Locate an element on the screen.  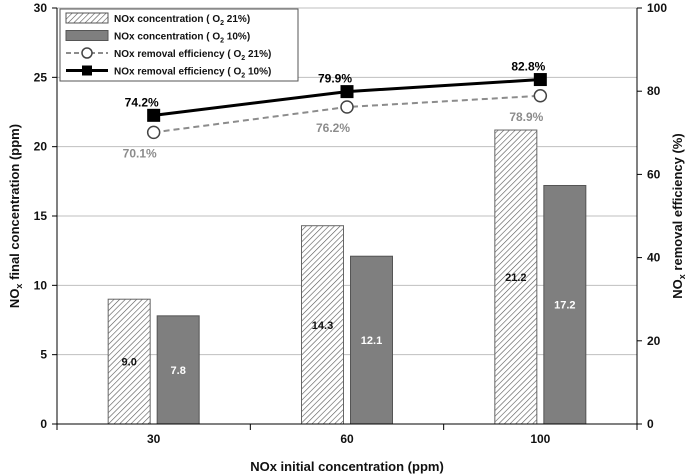
bar-value-label: 21.2 is located at coordinates (515, 278).